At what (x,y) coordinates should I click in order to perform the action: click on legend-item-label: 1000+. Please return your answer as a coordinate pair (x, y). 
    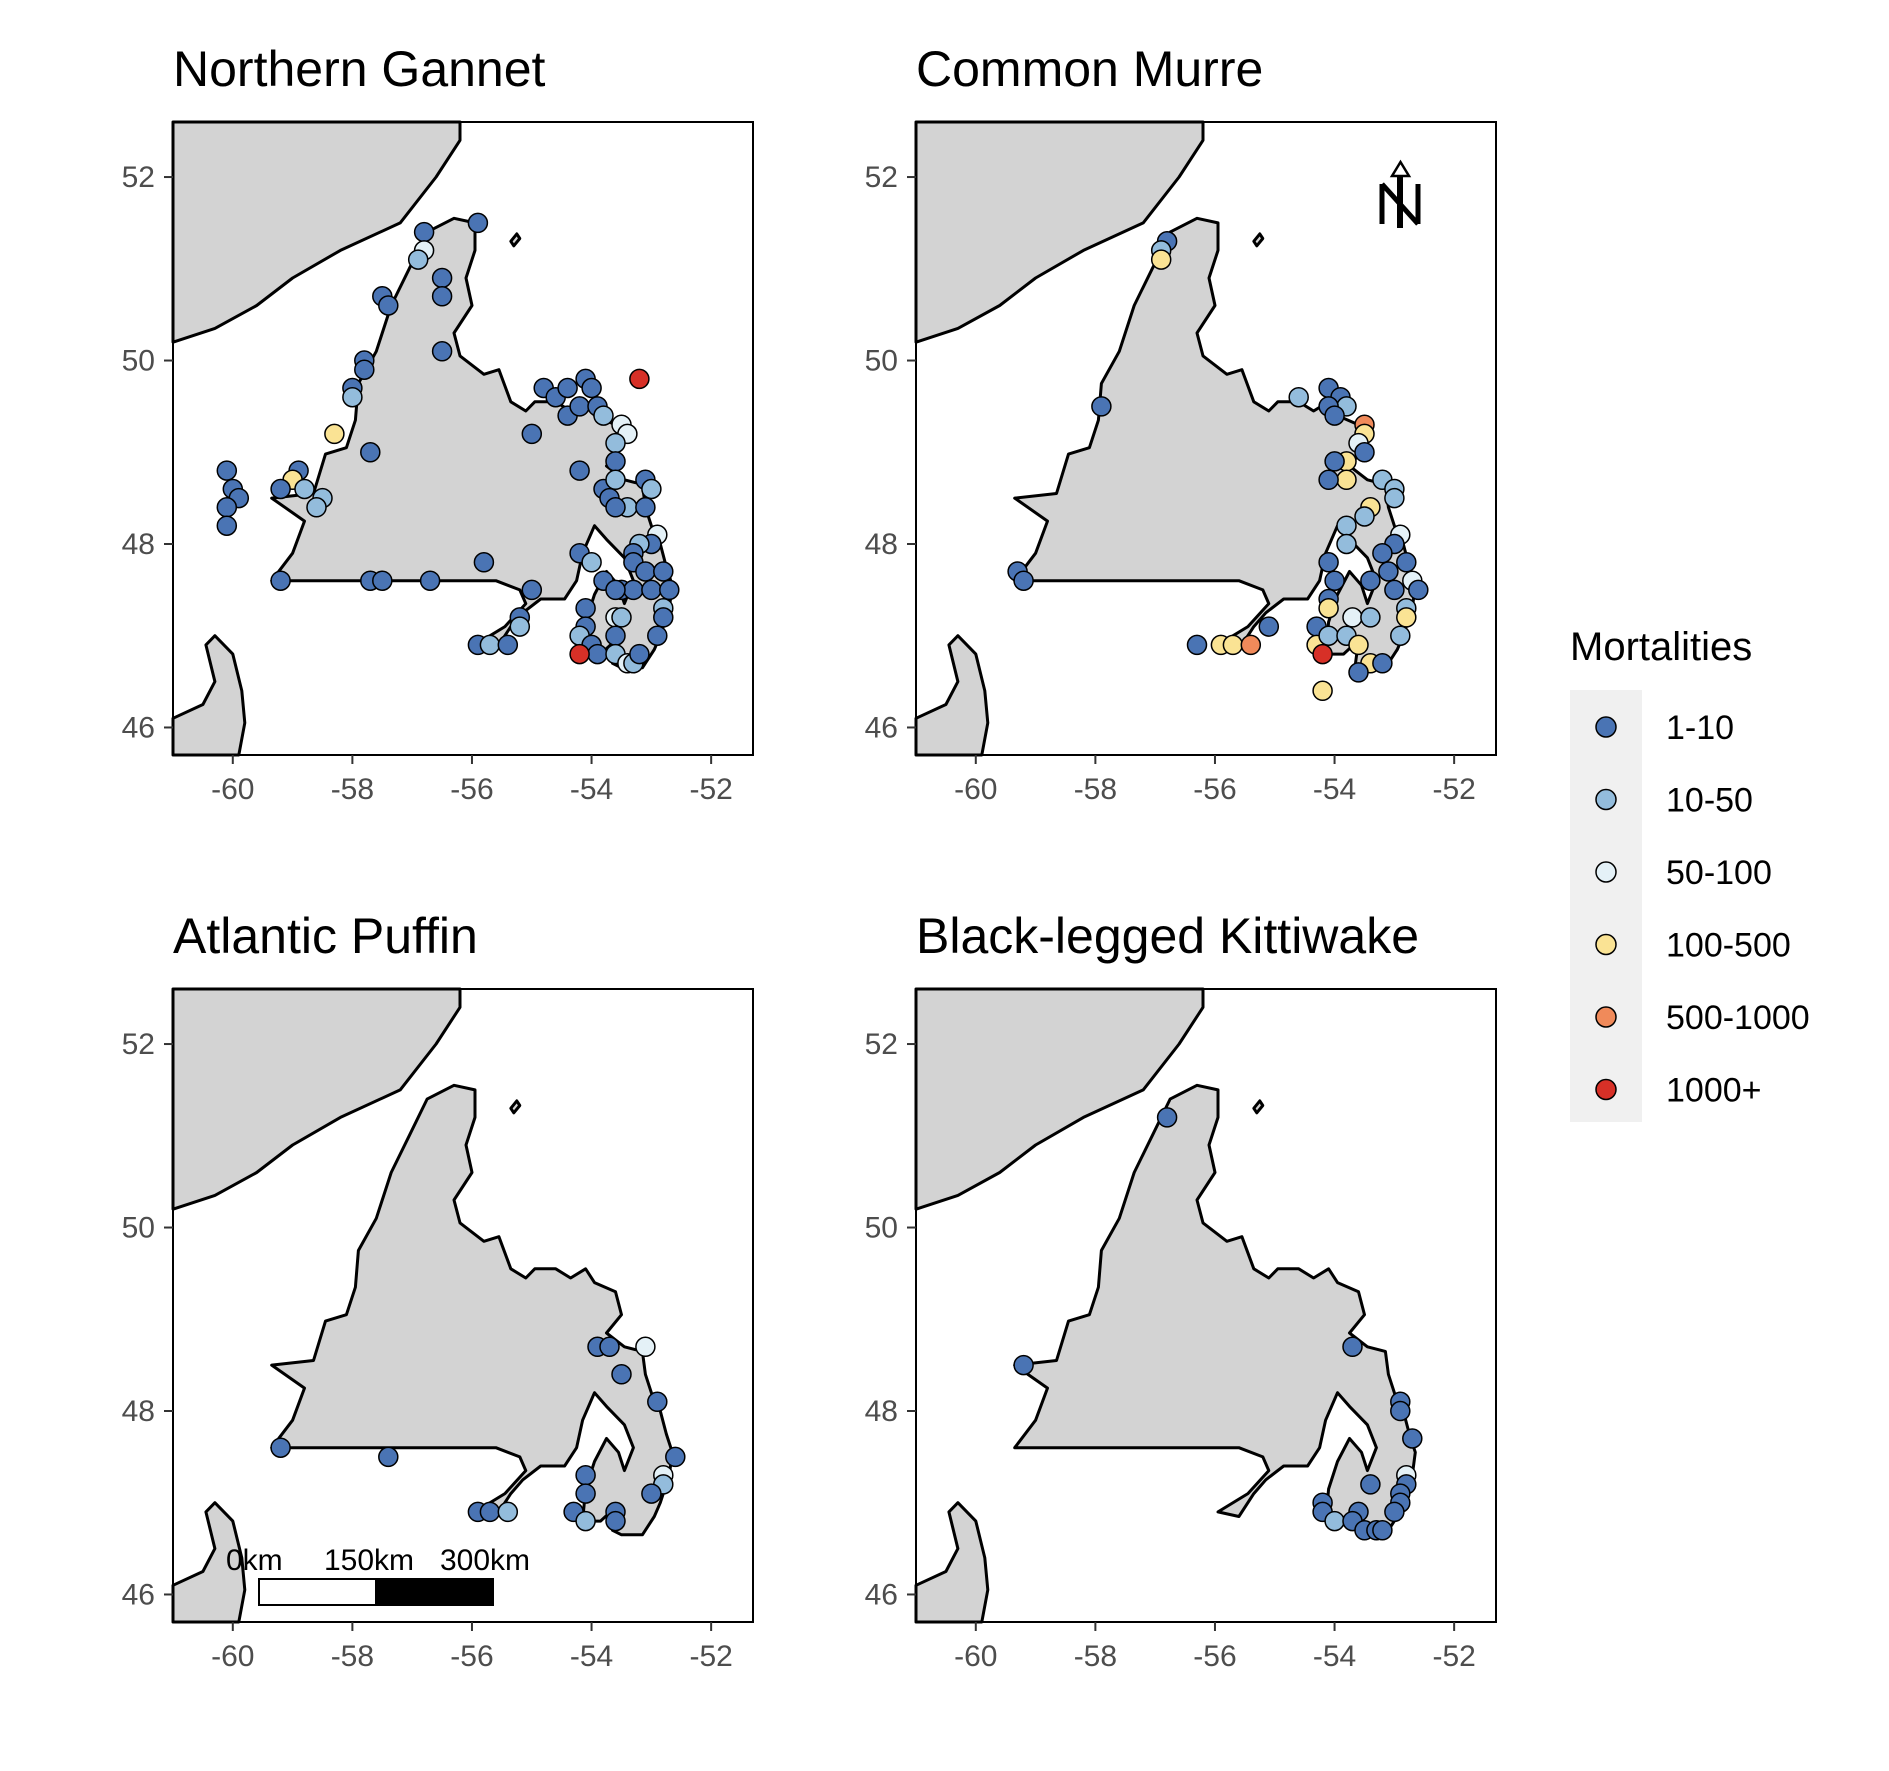
    Looking at the image, I should click on (1714, 1091).